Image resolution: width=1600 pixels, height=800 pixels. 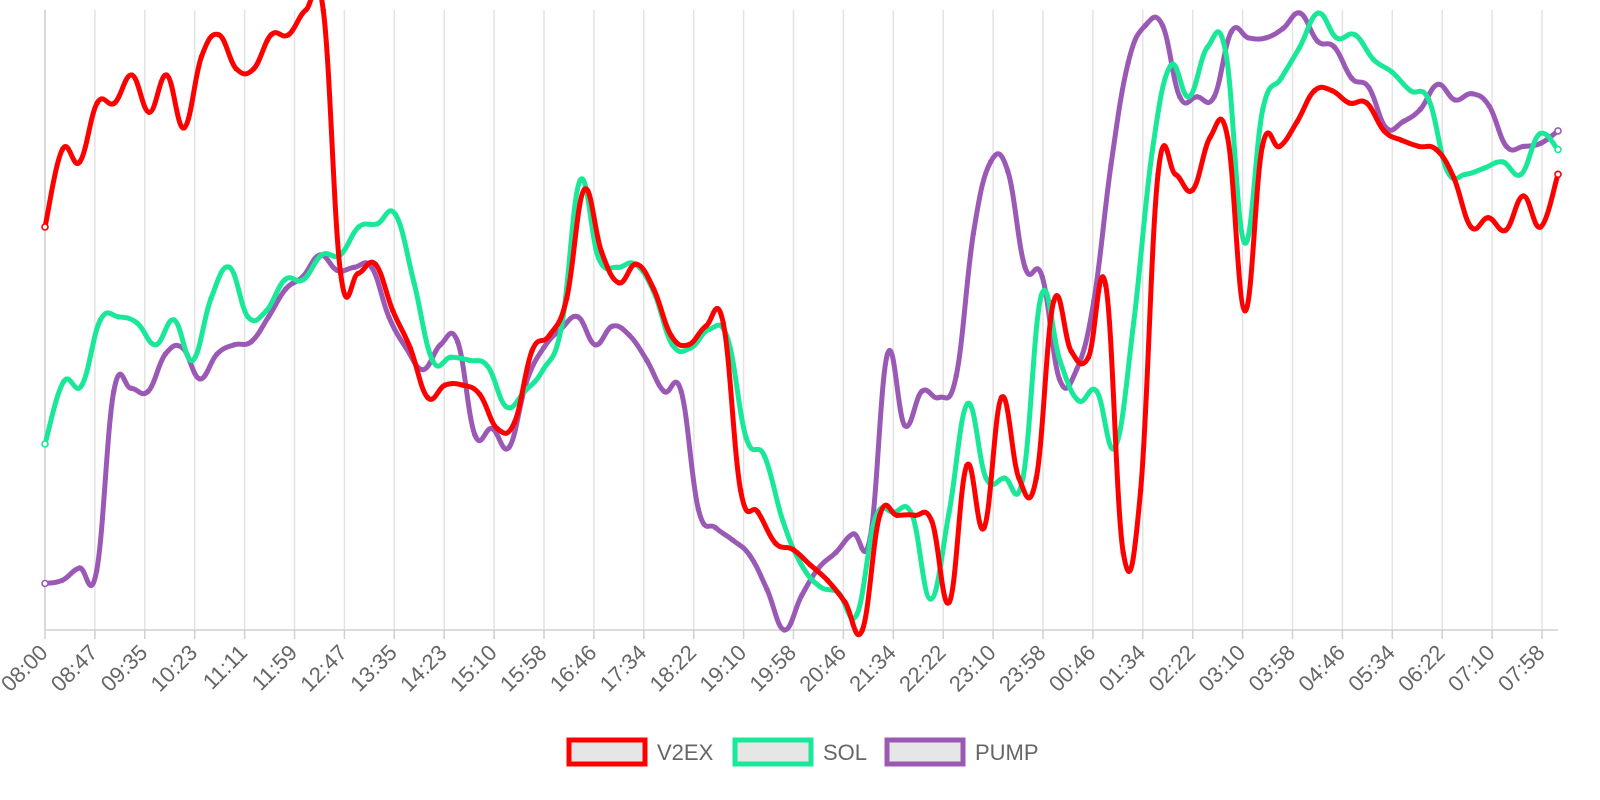 What do you see at coordinates (822, 668) in the screenshot?
I see `x-tick-label: 20:46` at bounding box center [822, 668].